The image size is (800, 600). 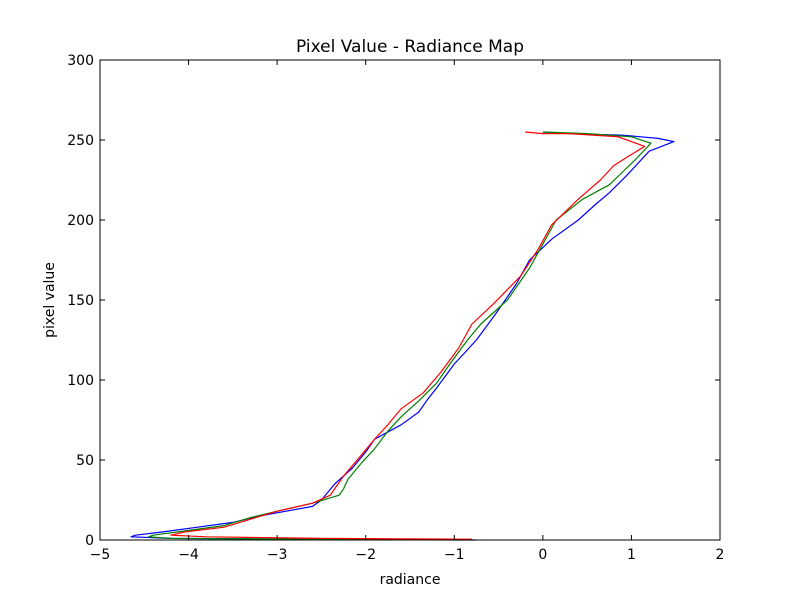 I want to click on x-tick-label: −1, so click(x=454, y=555).